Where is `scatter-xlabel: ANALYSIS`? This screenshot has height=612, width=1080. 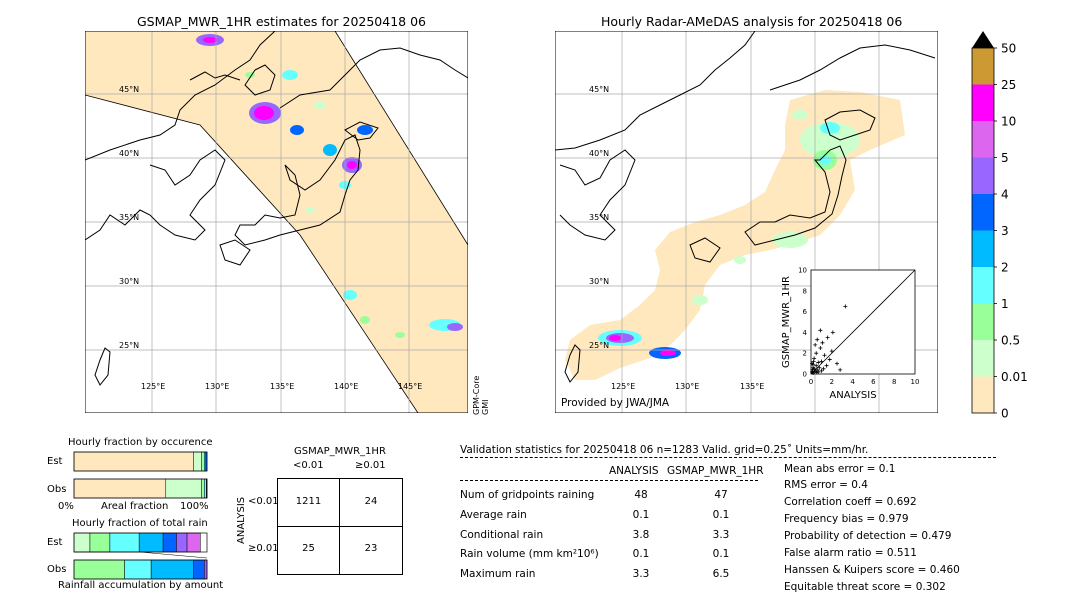
scatter-xlabel: ANALYSIS is located at coordinates (852, 395).